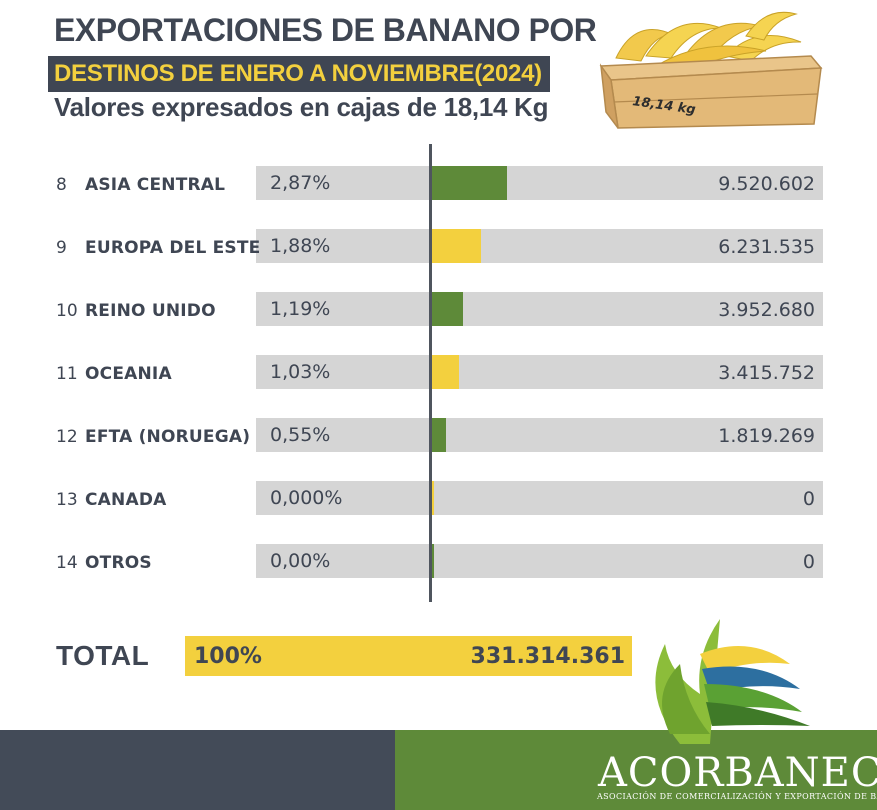 The height and width of the screenshot is (810, 877). Describe the element at coordinates (103, 655) in the screenshot. I see `total-label: TOTAL` at that location.